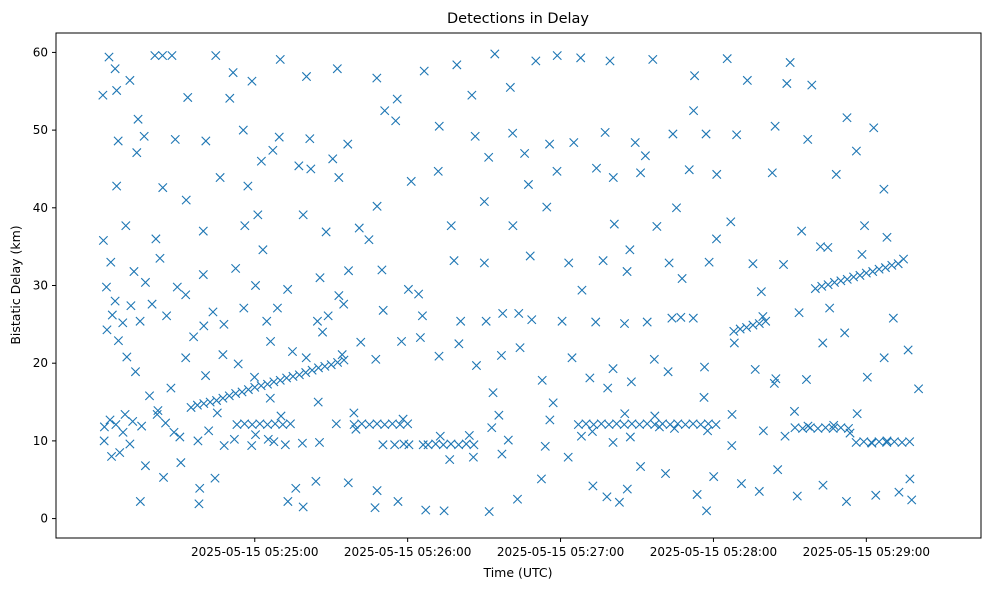 The width and height of the screenshot is (989, 594). What do you see at coordinates (40, 208) in the screenshot?
I see `y-tick-label: 40` at bounding box center [40, 208].